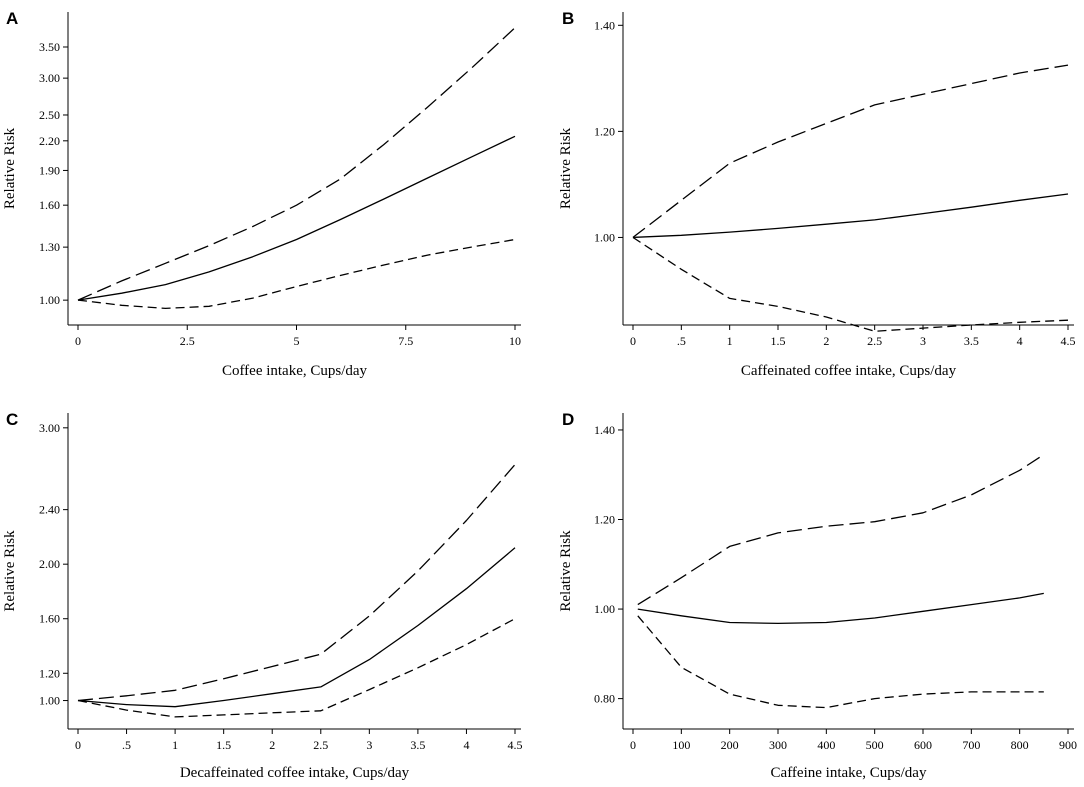  What do you see at coordinates (849, 773) in the screenshot?
I see `x-axis-title: Caffeine intake, Cups/day` at bounding box center [849, 773].